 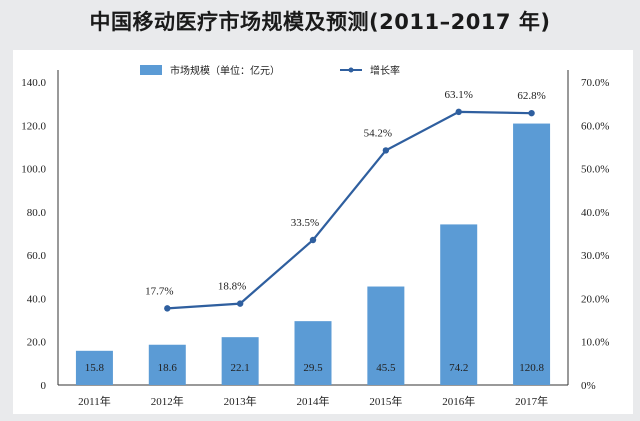 What do you see at coordinates (458, 368) in the screenshot?
I see `bar-data-label: 74.2` at bounding box center [458, 368].